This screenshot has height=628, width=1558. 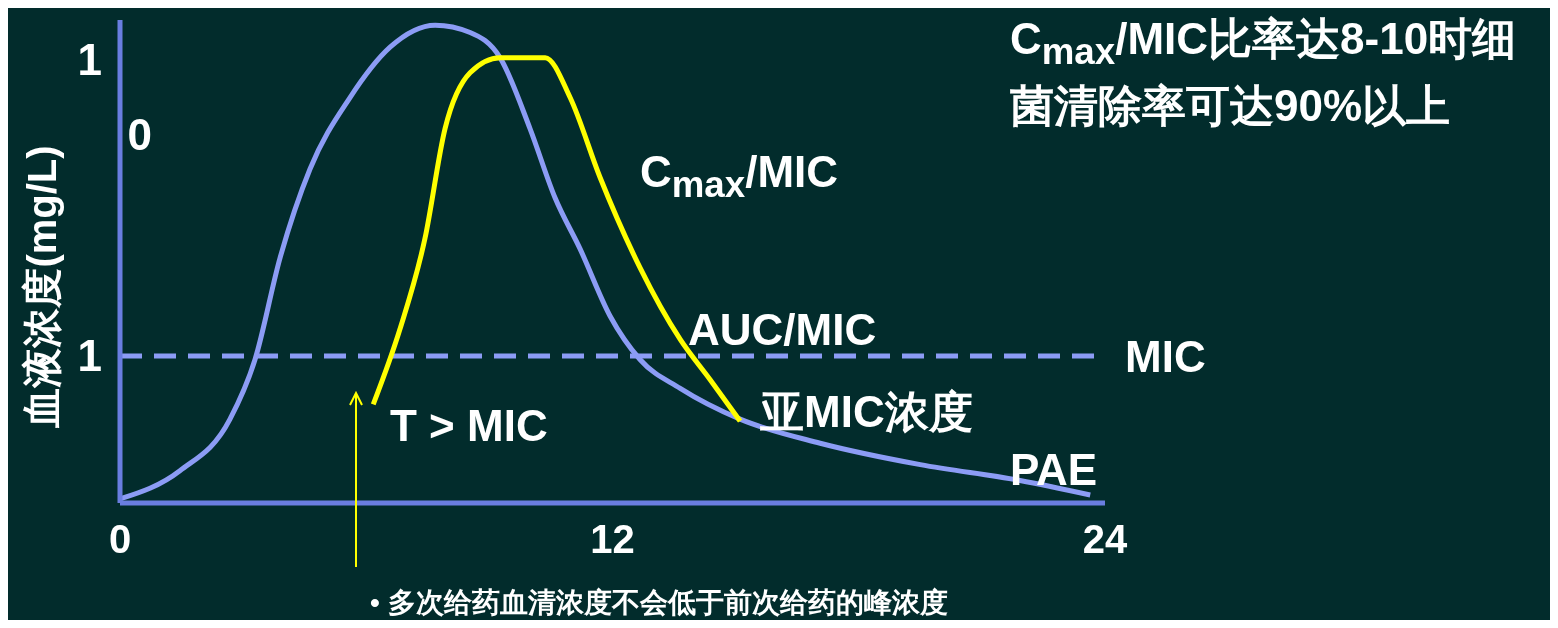 I want to click on annotation: 亚MIC浓度, so click(x=866, y=412).